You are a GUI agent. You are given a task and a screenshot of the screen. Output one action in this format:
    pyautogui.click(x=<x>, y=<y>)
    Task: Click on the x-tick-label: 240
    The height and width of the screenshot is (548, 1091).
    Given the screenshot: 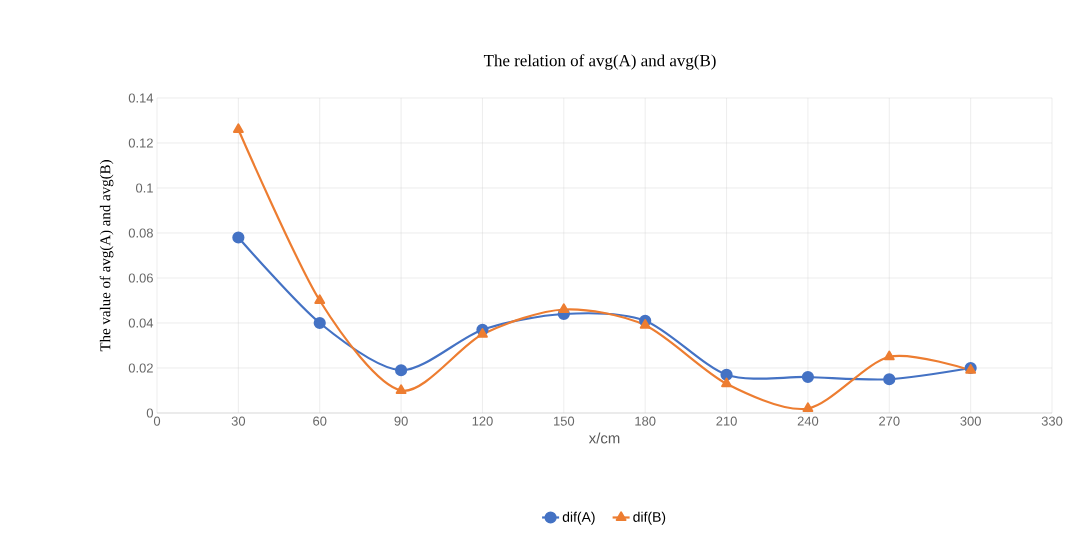 What is the action you would take?
    pyautogui.click(x=808, y=421)
    